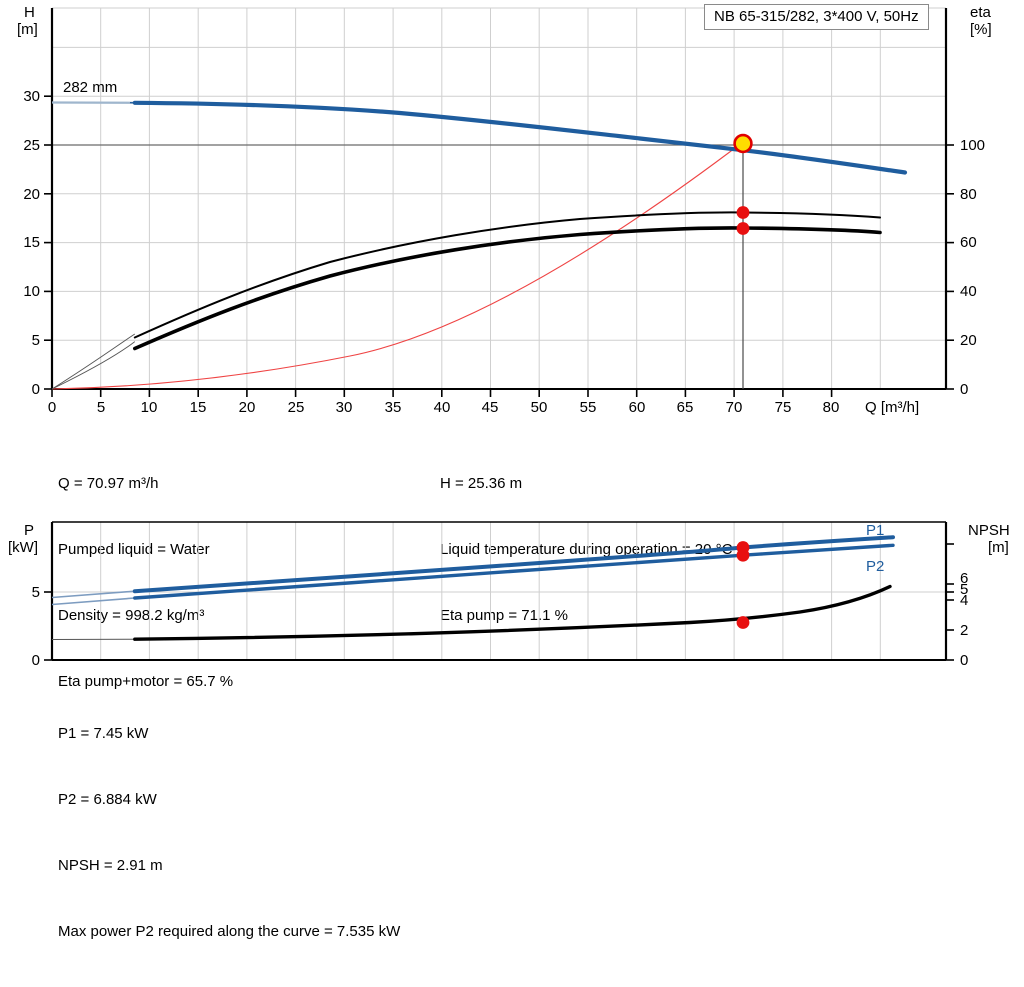 Image resolution: width=1024 pixels, height=987 pixels. What do you see at coordinates (229, 800) in the screenshot?
I see `info-bottom-line-2: P2 = 6.884 kW` at bounding box center [229, 800].